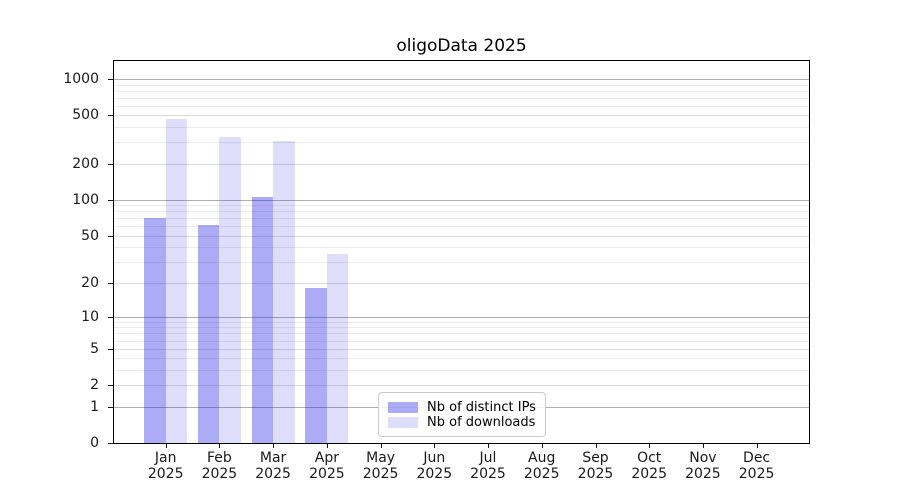 This screenshot has width=900, height=500. I want to click on chart-title: oligoData 2025, so click(461, 46).